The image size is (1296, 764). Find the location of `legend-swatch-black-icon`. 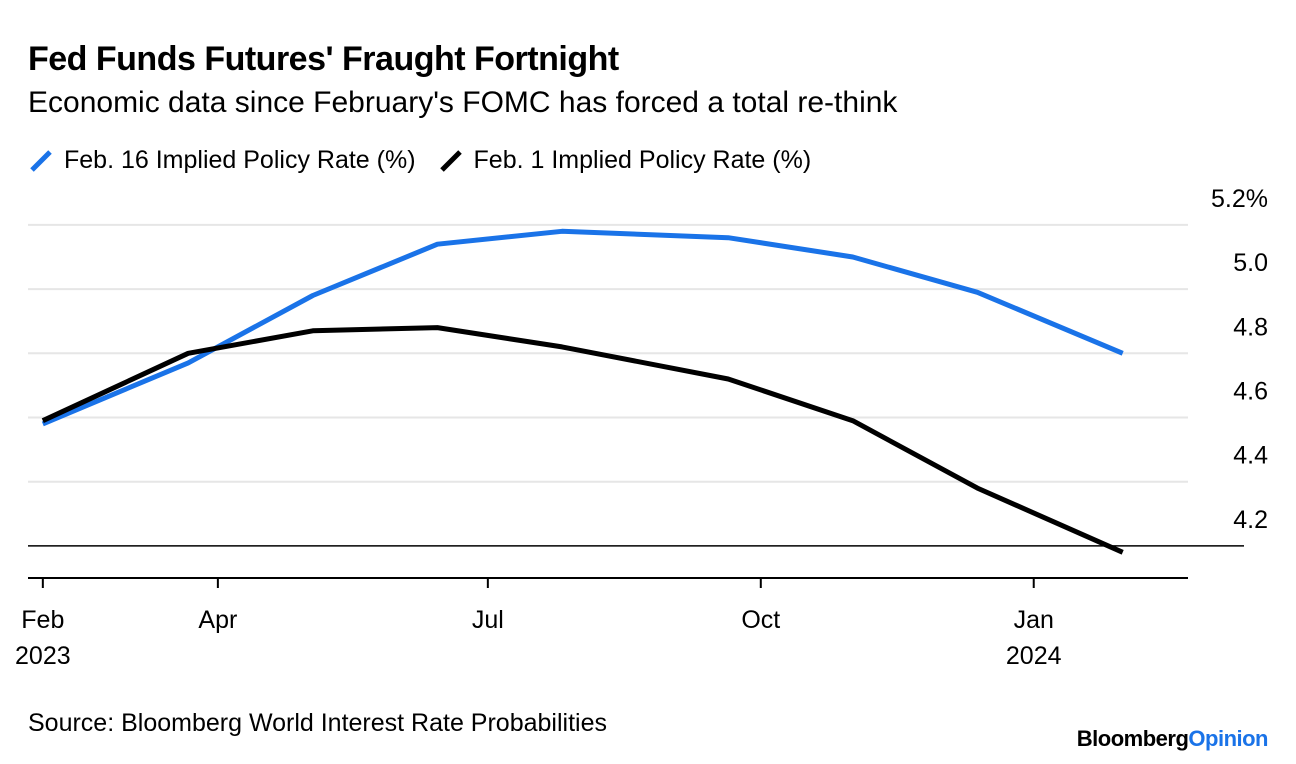

legend-swatch-black-icon is located at coordinates (450, 160).